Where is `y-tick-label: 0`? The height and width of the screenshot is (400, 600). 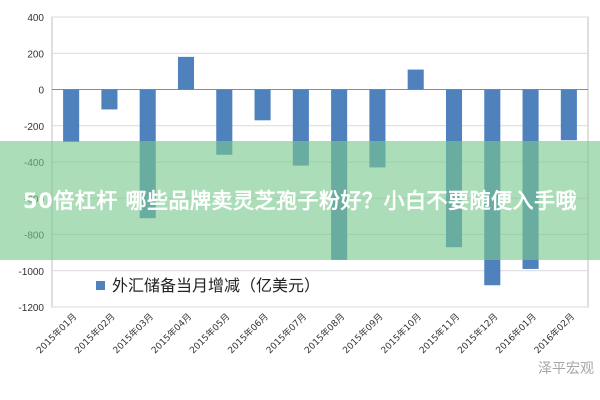 y-tick-label: 0 is located at coordinates (41, 91).